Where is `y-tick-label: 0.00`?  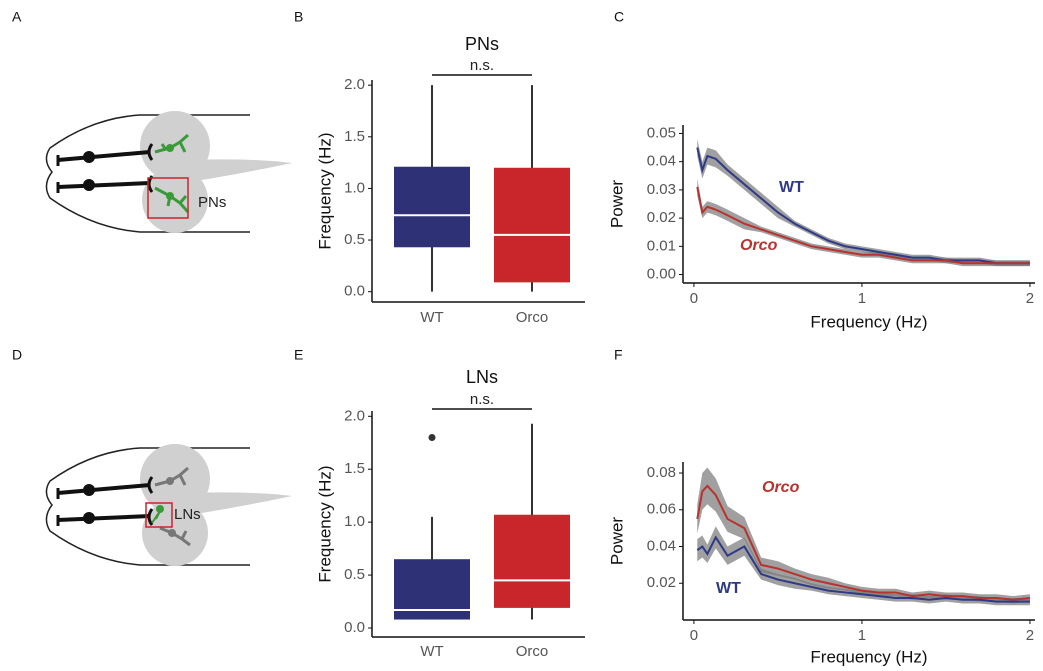 y-tick-label: 0.00 is located at coordinates (661, 274).